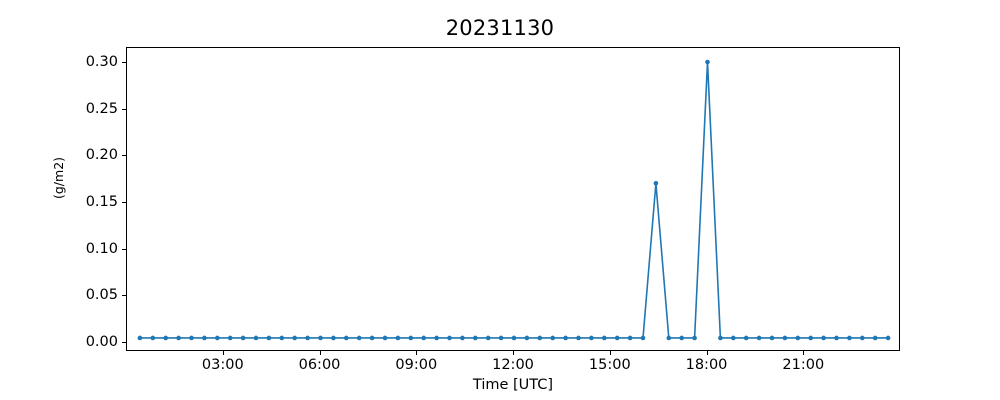 Image resolution: width=1000 pixels, height=400 pixels. Describe the element at coordinates (513, 385) in the screenshot. I see `x-axis-label: Time [UTC]` at that location.